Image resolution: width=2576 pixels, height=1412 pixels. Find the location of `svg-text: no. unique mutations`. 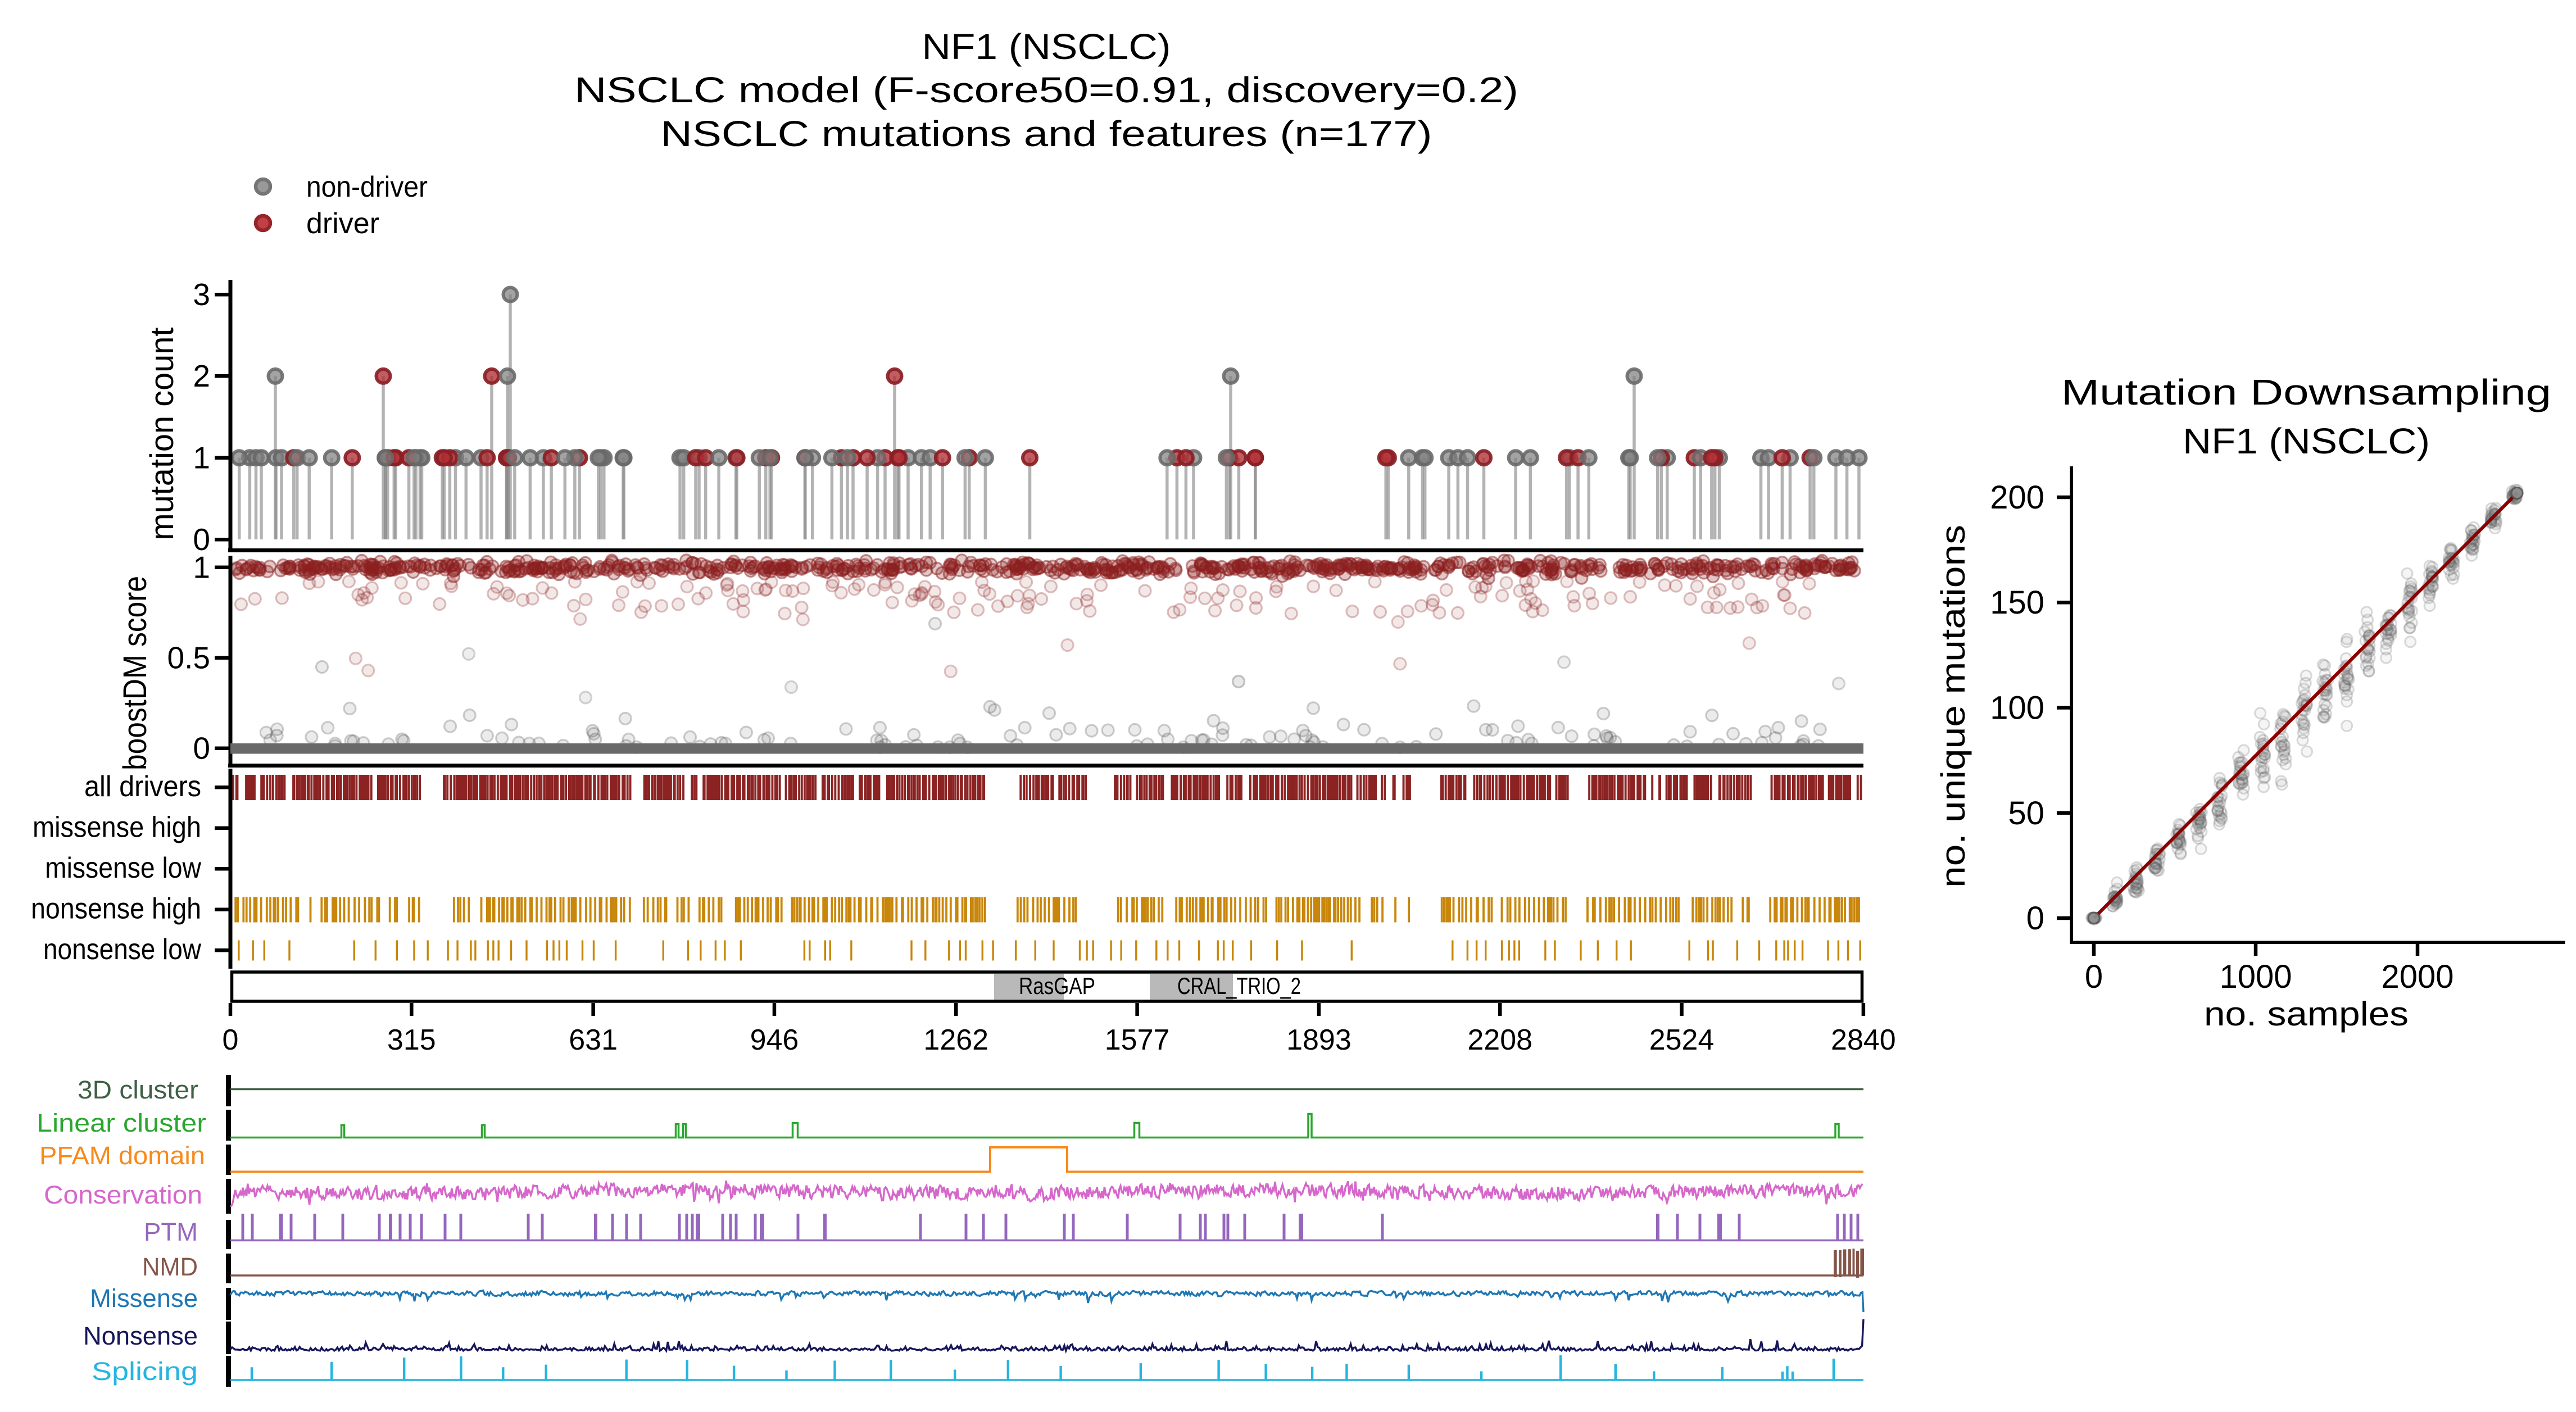

svg-text: no. unique mutations is located at coordinates (1953, 706).